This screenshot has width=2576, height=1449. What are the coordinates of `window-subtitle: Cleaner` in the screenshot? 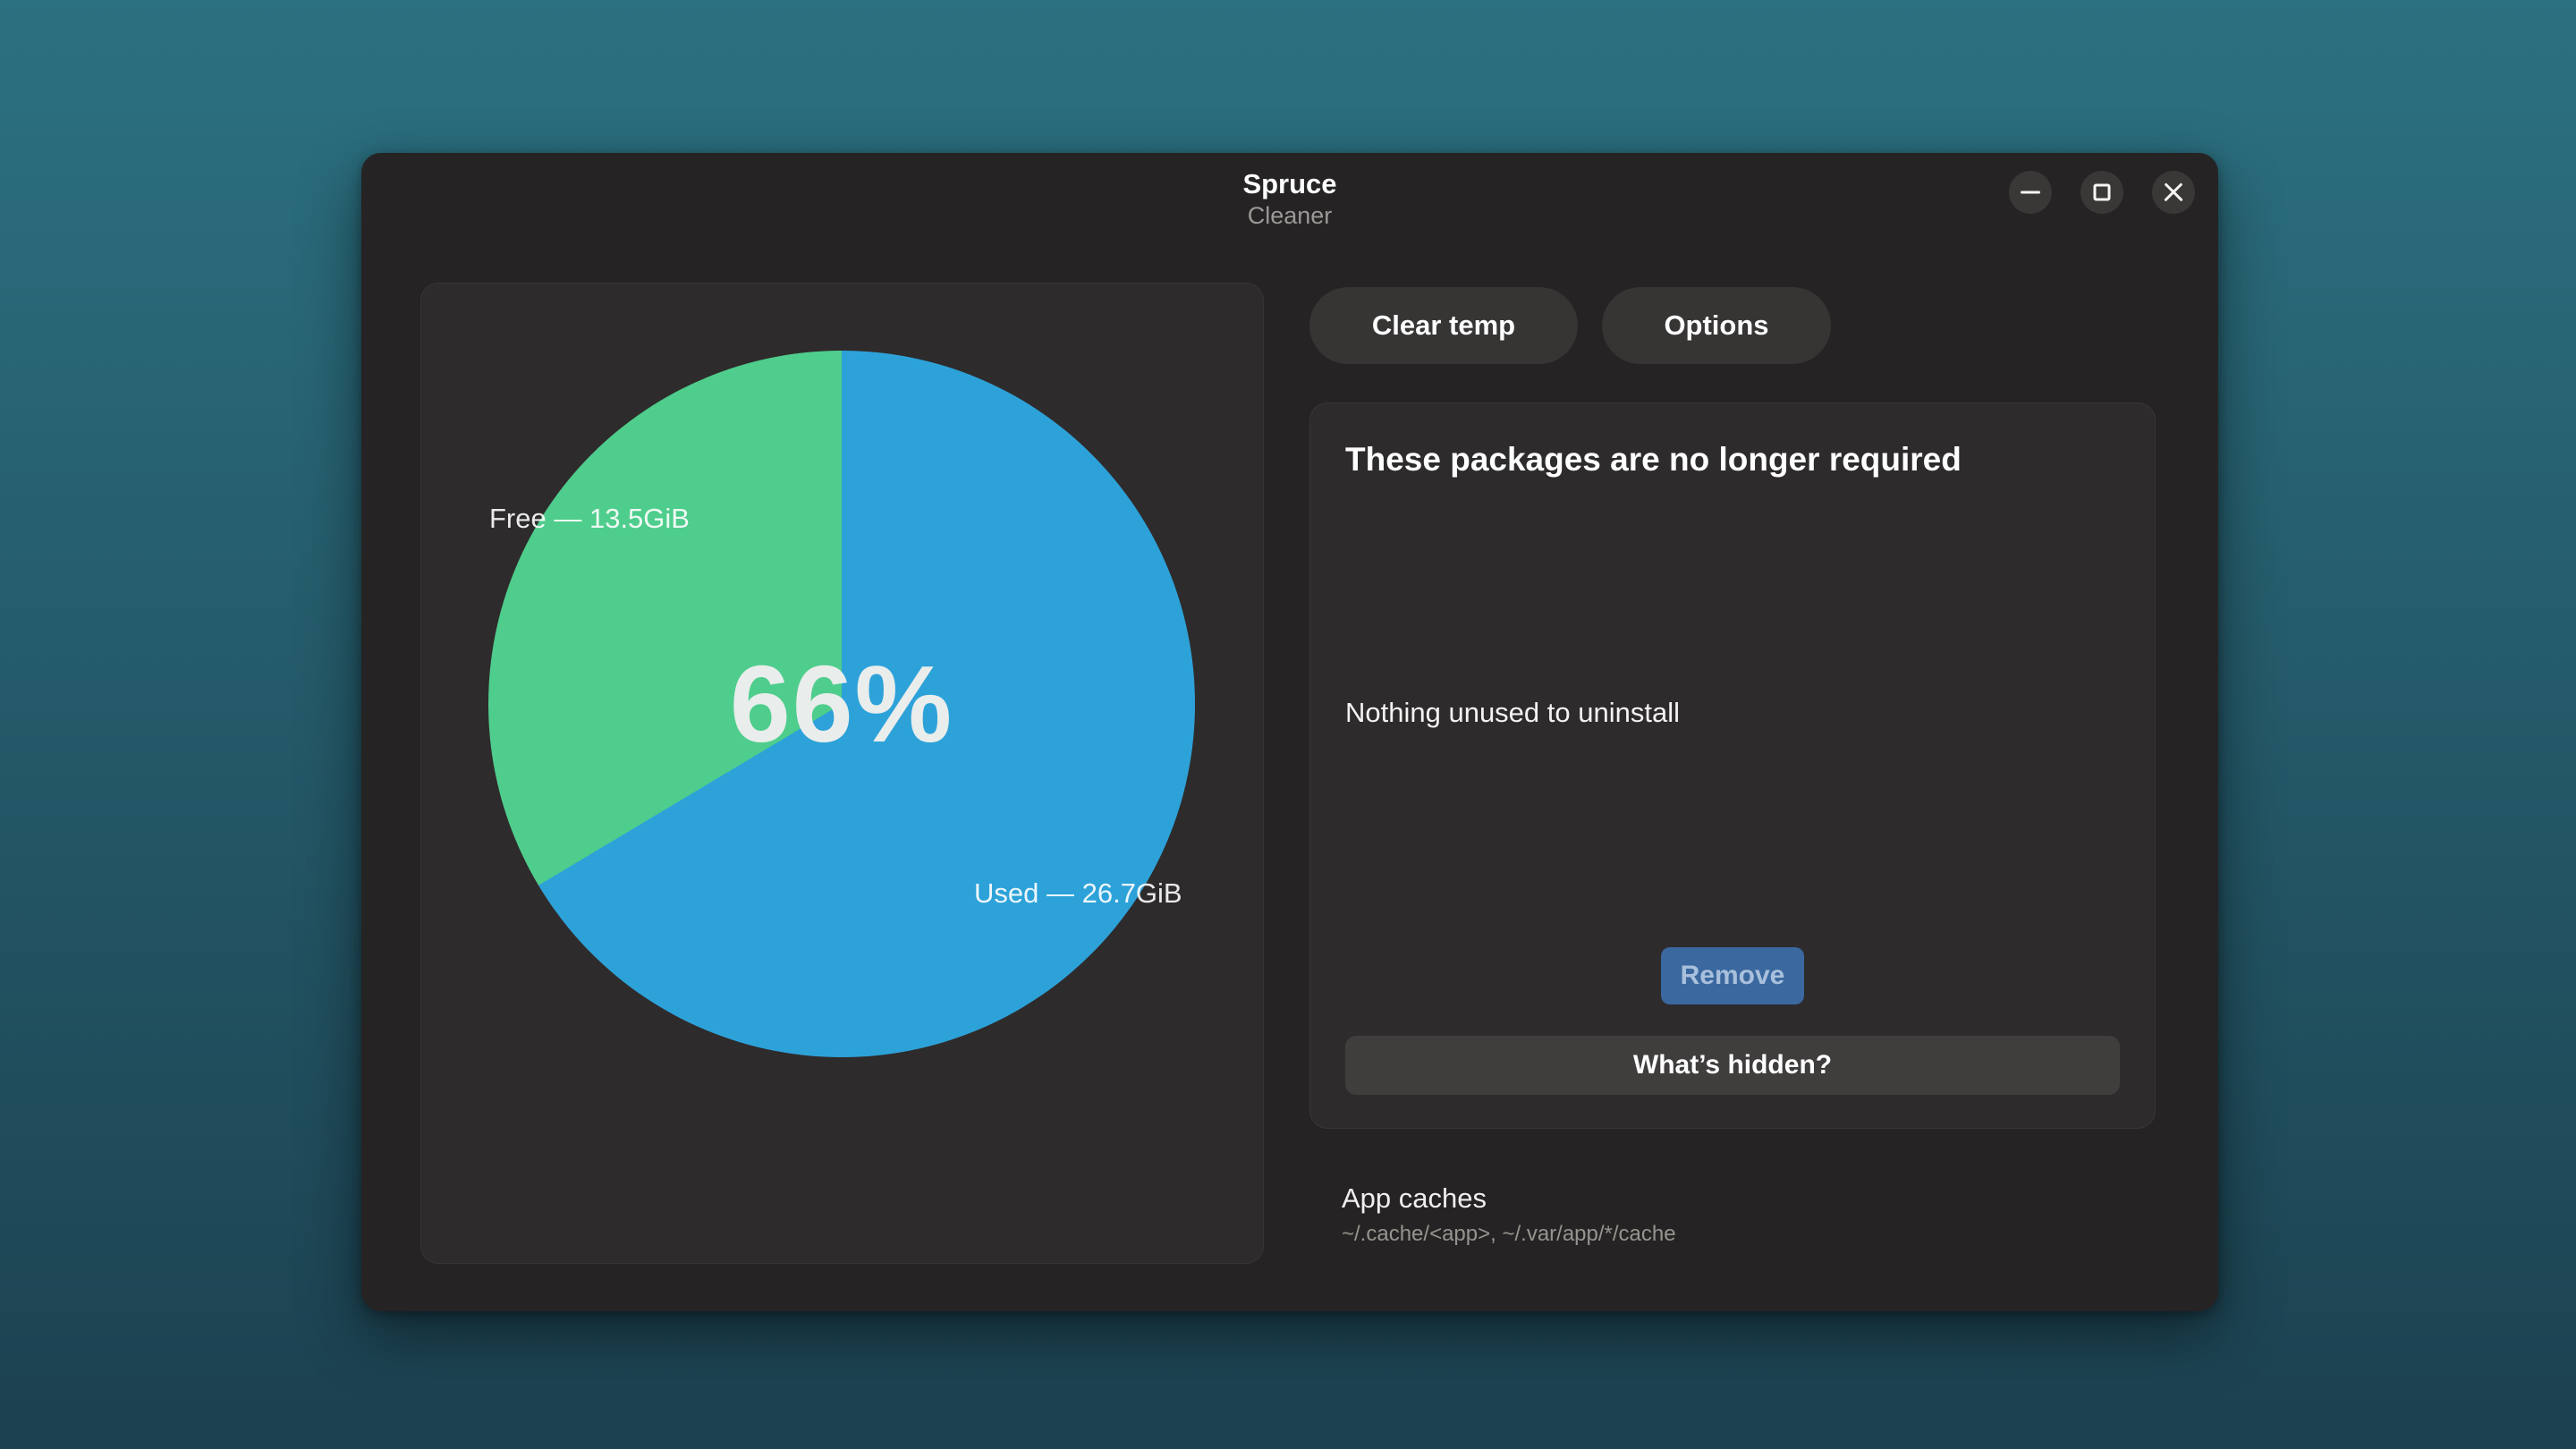 It's located at (1290, 215).